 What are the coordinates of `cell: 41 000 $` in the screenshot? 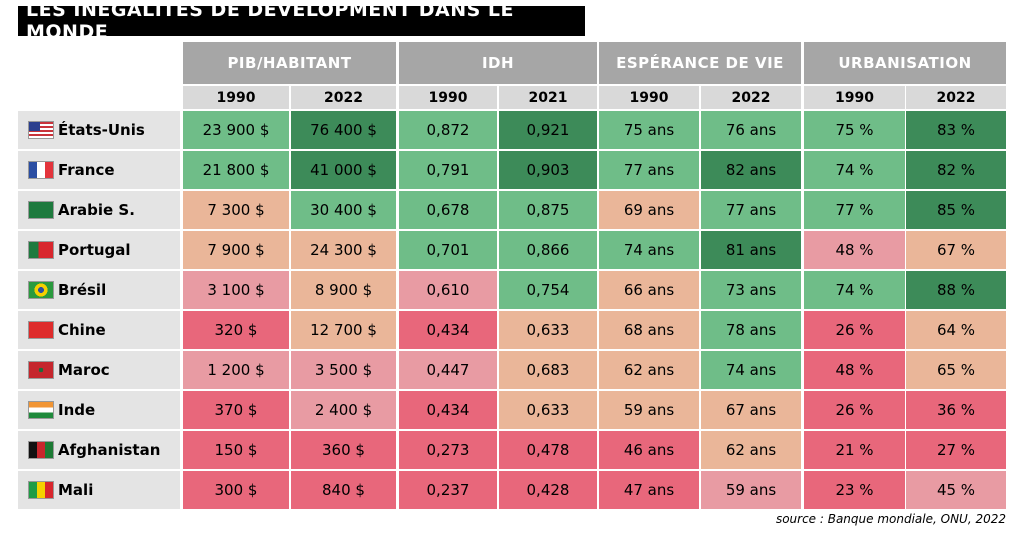 It's located at (343, 170).